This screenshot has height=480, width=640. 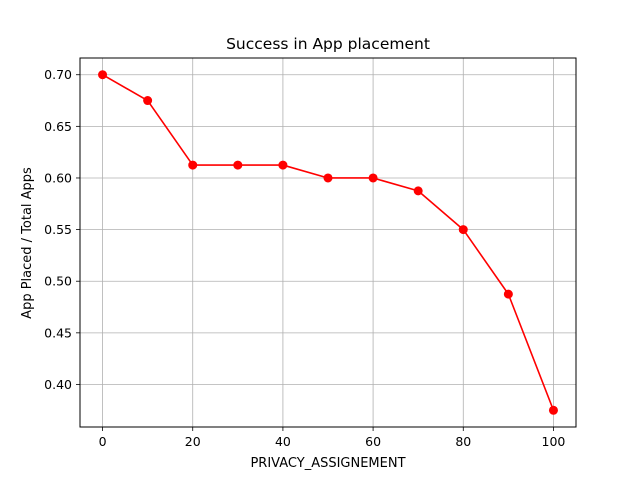 What do you see at coordinates (58, 177) in the screenshot?
I see `y-tick-label: 0.60` at bounding box center [58, 177].